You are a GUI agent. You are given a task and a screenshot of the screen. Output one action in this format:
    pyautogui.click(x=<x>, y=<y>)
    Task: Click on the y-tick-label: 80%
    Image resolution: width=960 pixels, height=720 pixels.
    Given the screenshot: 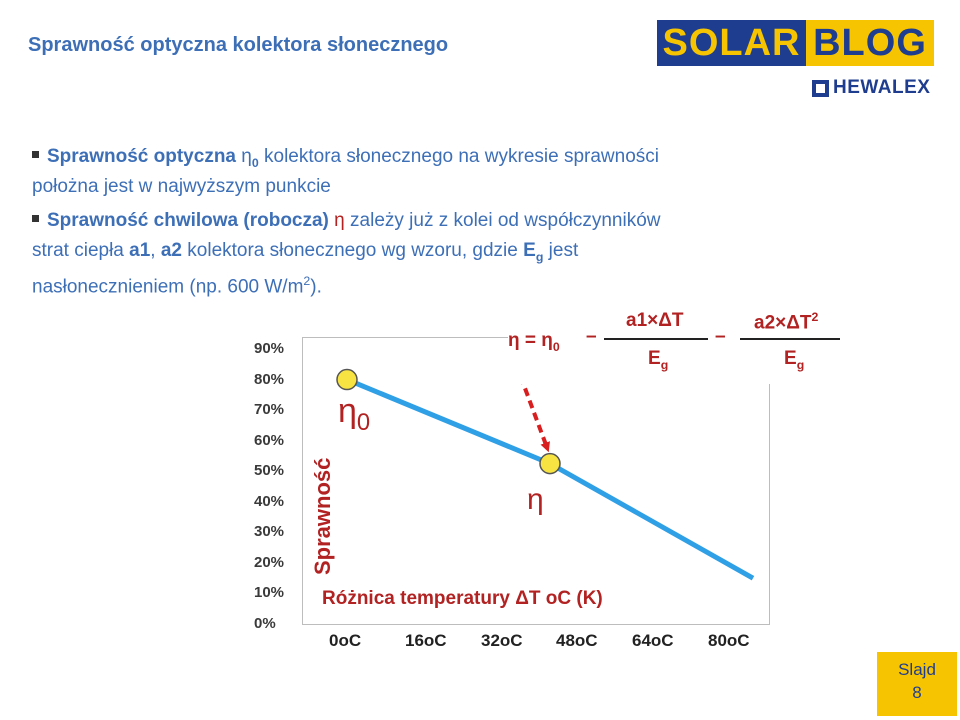 What is the action you would take?
    pyautogui.click(x=269, y=379)
    